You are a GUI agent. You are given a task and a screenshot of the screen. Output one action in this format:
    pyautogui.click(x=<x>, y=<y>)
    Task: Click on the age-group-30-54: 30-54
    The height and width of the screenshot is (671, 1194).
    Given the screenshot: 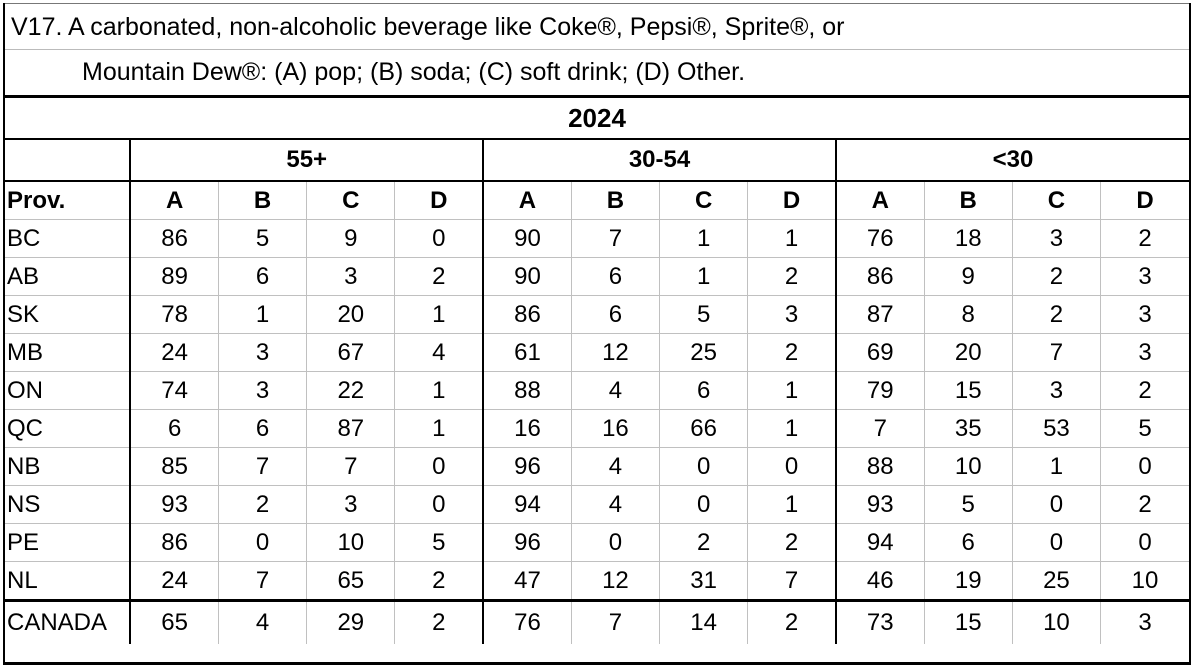 What is the action you would take?
    pyautogui.click(x=659, y=160)
    